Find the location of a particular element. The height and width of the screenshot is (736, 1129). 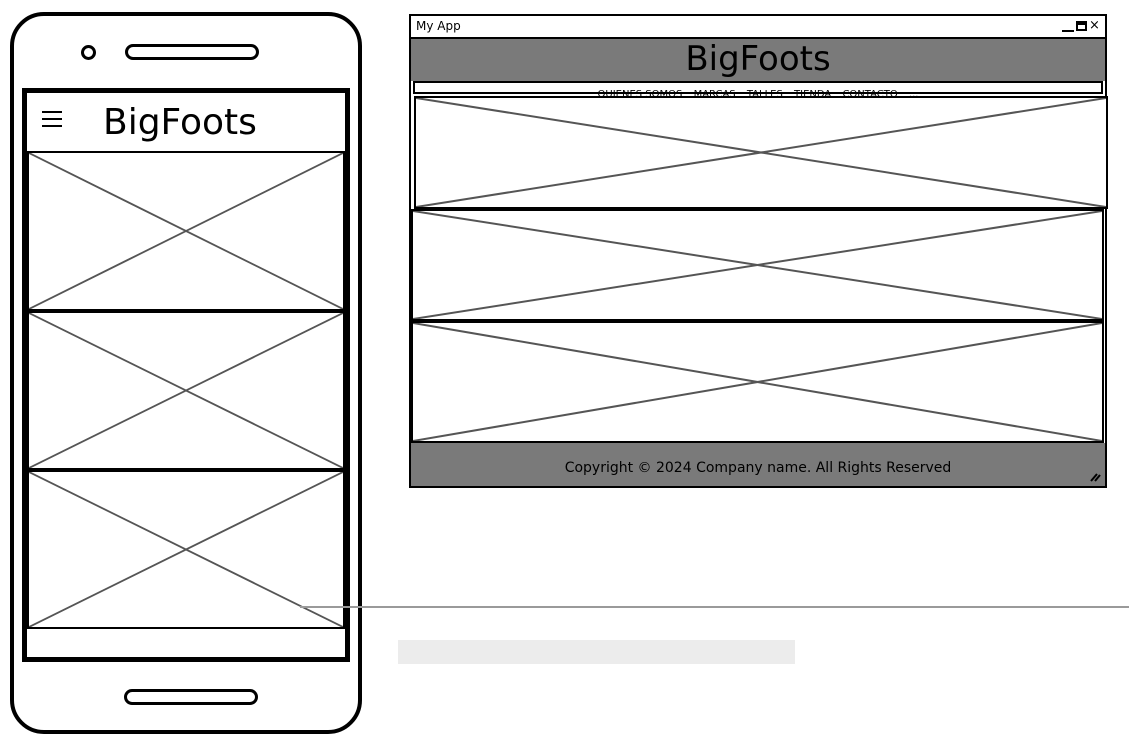

maximize-icon is located at coordinates (1081, 26).